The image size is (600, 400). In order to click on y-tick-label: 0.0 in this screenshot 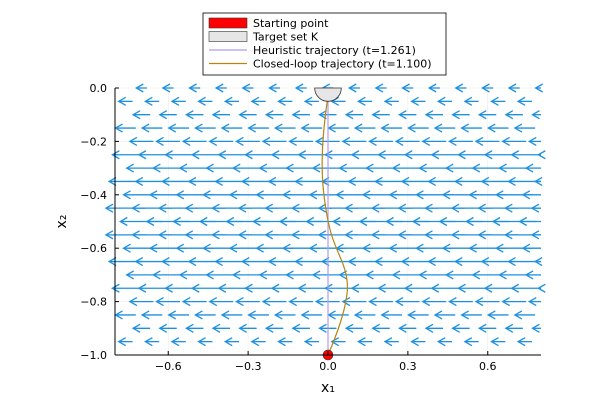, I will do `click(99, 88)`.